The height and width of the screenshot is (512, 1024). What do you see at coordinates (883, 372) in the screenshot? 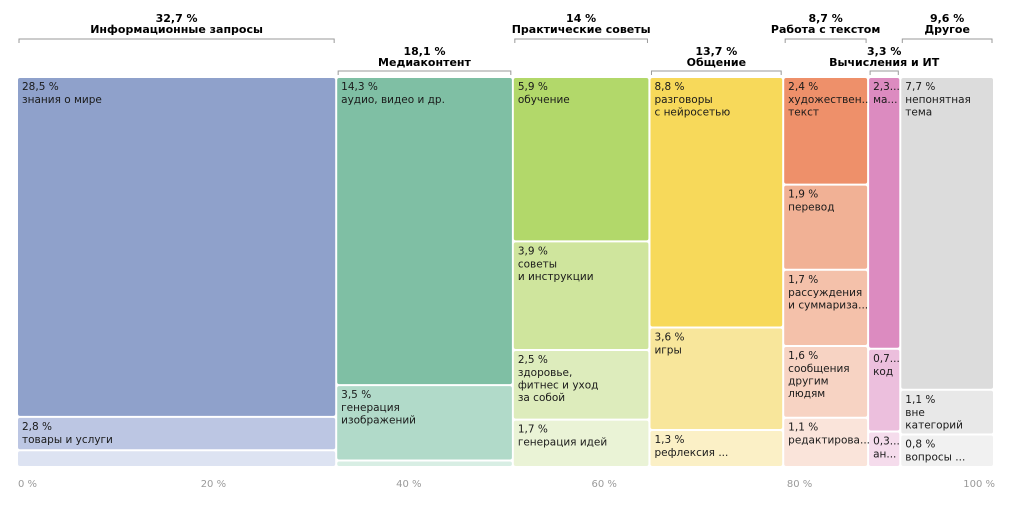
I see `cell-label: код` at bounding box center [883, 372].